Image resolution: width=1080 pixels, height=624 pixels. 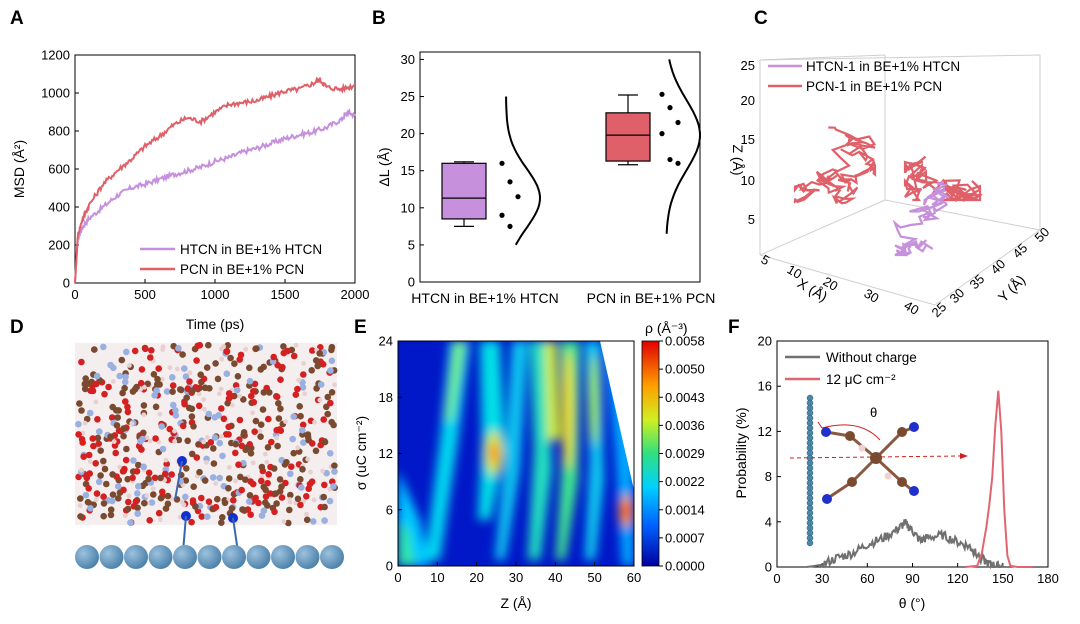 I want to click on trajectory-pcn-right, so click(x=943, y=179).